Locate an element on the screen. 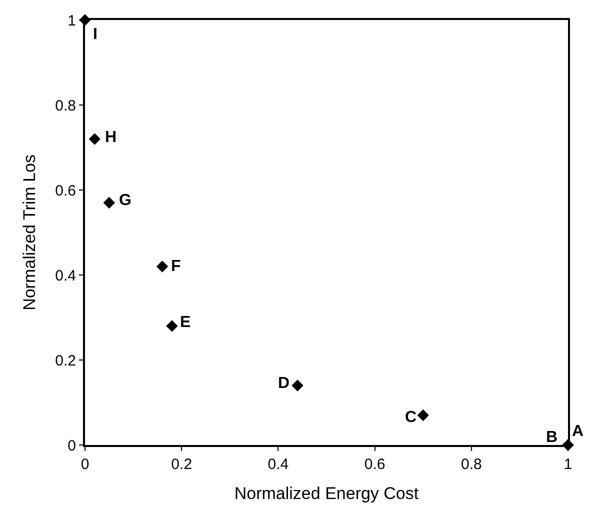 The height and width of the screenshot is (515, 590). y-tick-label: 1 is located at coordinates (72, 21).